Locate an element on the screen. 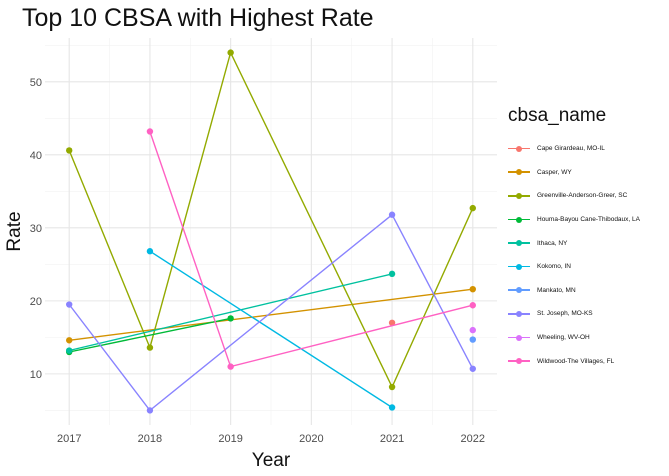 This screenshot has width=669, height=476. y-tick-label: 40 is located at coordinates (36, 156).